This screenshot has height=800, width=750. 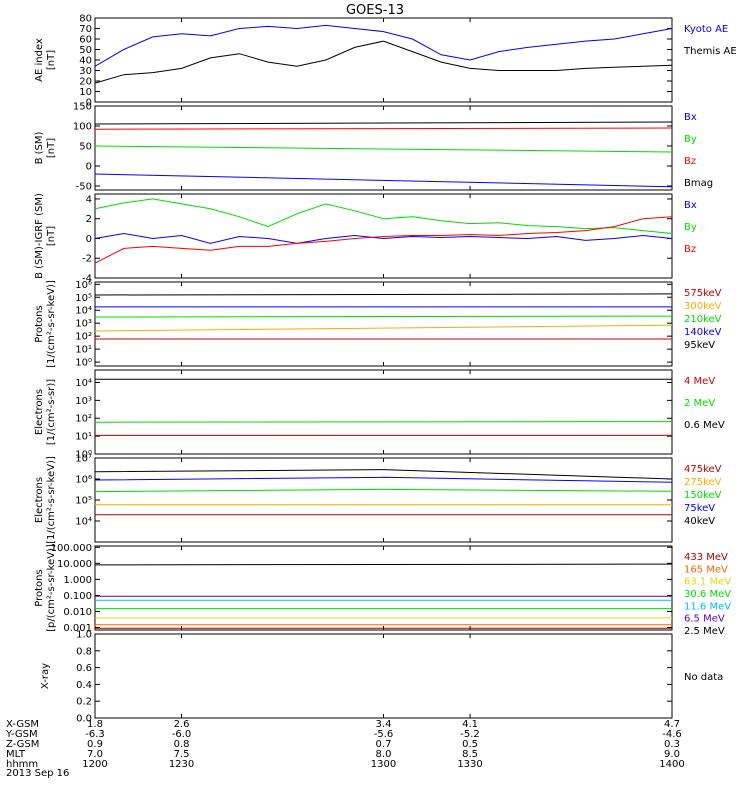 What do you see at coordinates (51, 148) in the screenshot?
I see `y-axis-label: [nT]` at bounding box center [51, 148].